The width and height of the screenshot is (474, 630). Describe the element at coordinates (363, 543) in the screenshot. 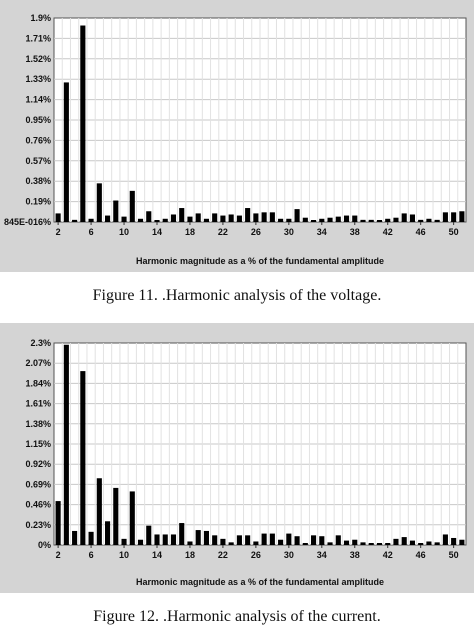

I see `chart-2-bar-h39` at that location.